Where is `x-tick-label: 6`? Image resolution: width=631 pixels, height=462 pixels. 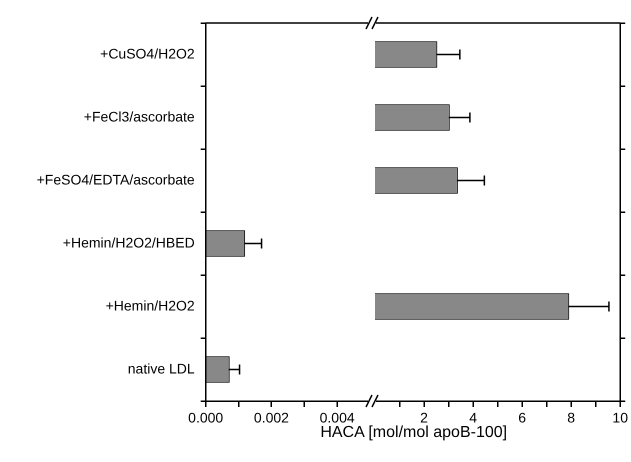 x-tick-label: 6 is located at coordinates (522, 417).